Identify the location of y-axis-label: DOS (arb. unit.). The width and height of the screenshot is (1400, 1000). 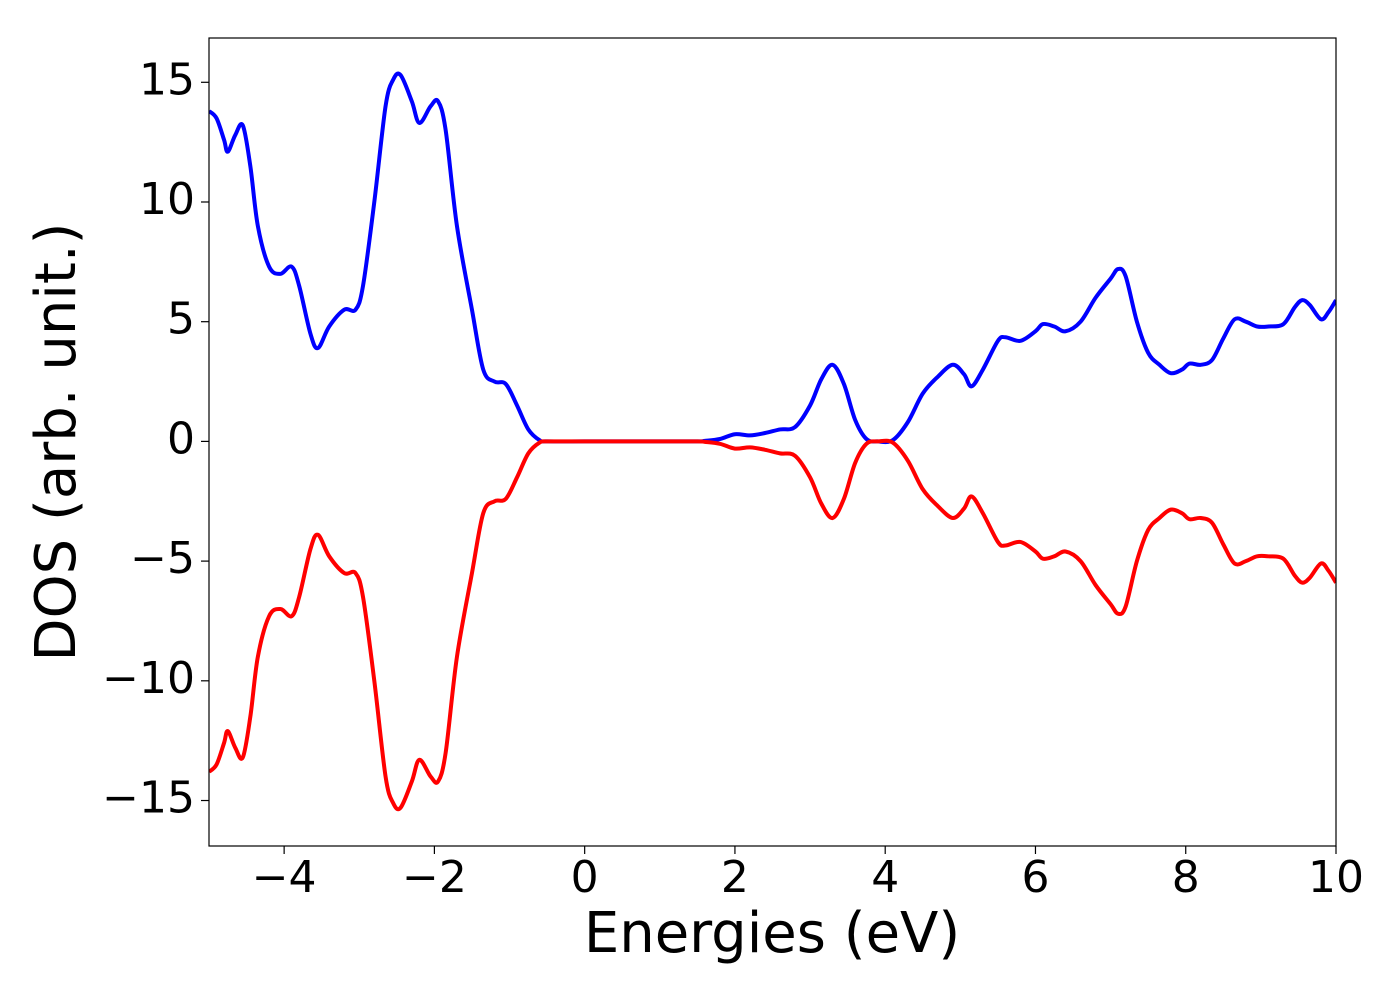
(56, 441).